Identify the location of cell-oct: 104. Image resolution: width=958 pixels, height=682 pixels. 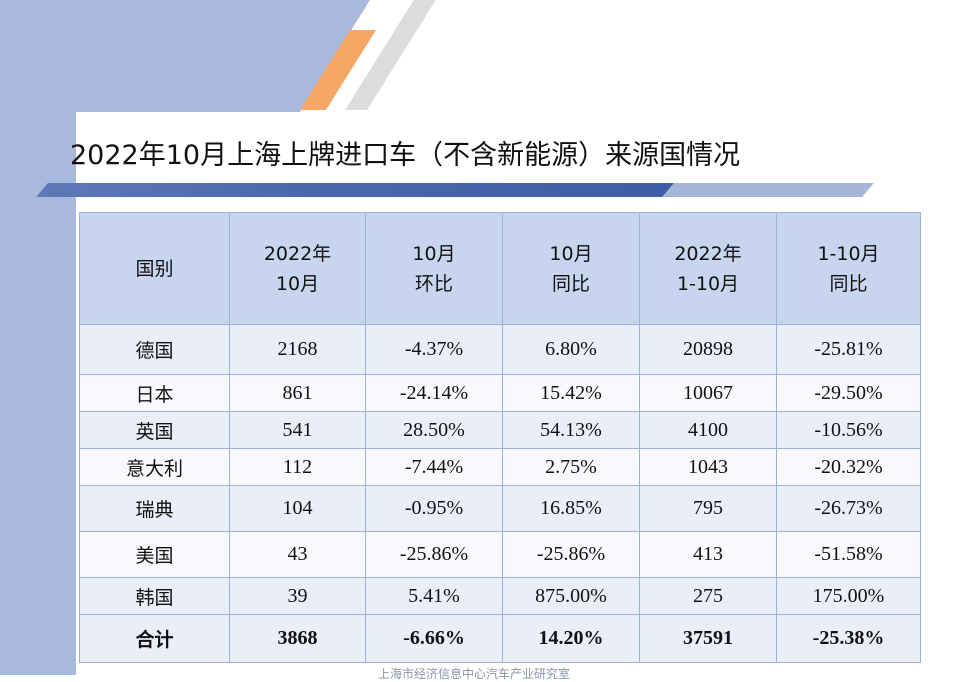
(297, 508).